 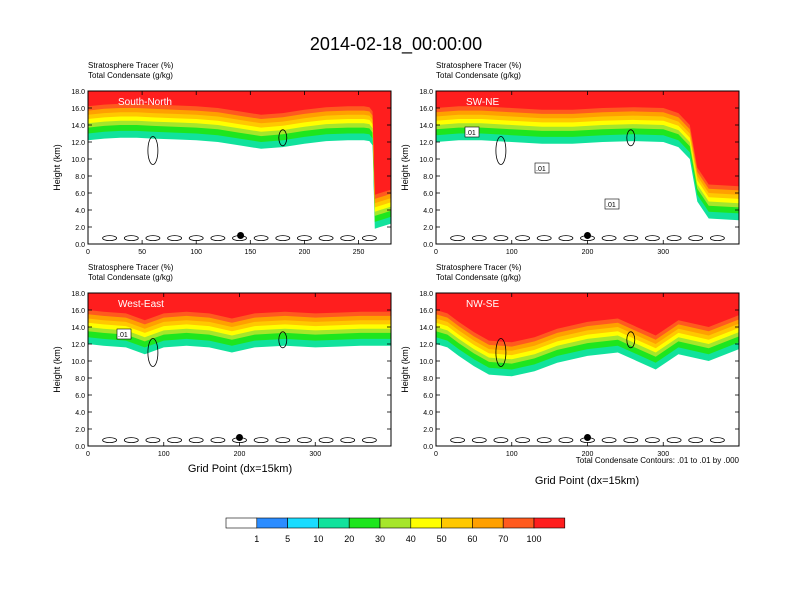 I want to click on colorbar-label: 40, so click(x=411, y=539).